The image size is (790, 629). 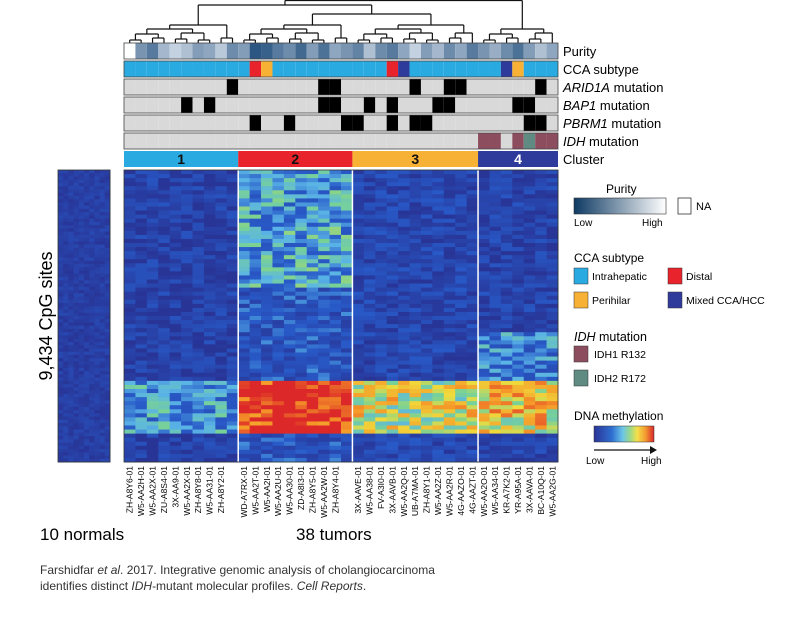 What do you see at coordinates (210, 490) in the screenshot?
I see `sample-id: W5-AA31-01` at bounding box center [210, 490].